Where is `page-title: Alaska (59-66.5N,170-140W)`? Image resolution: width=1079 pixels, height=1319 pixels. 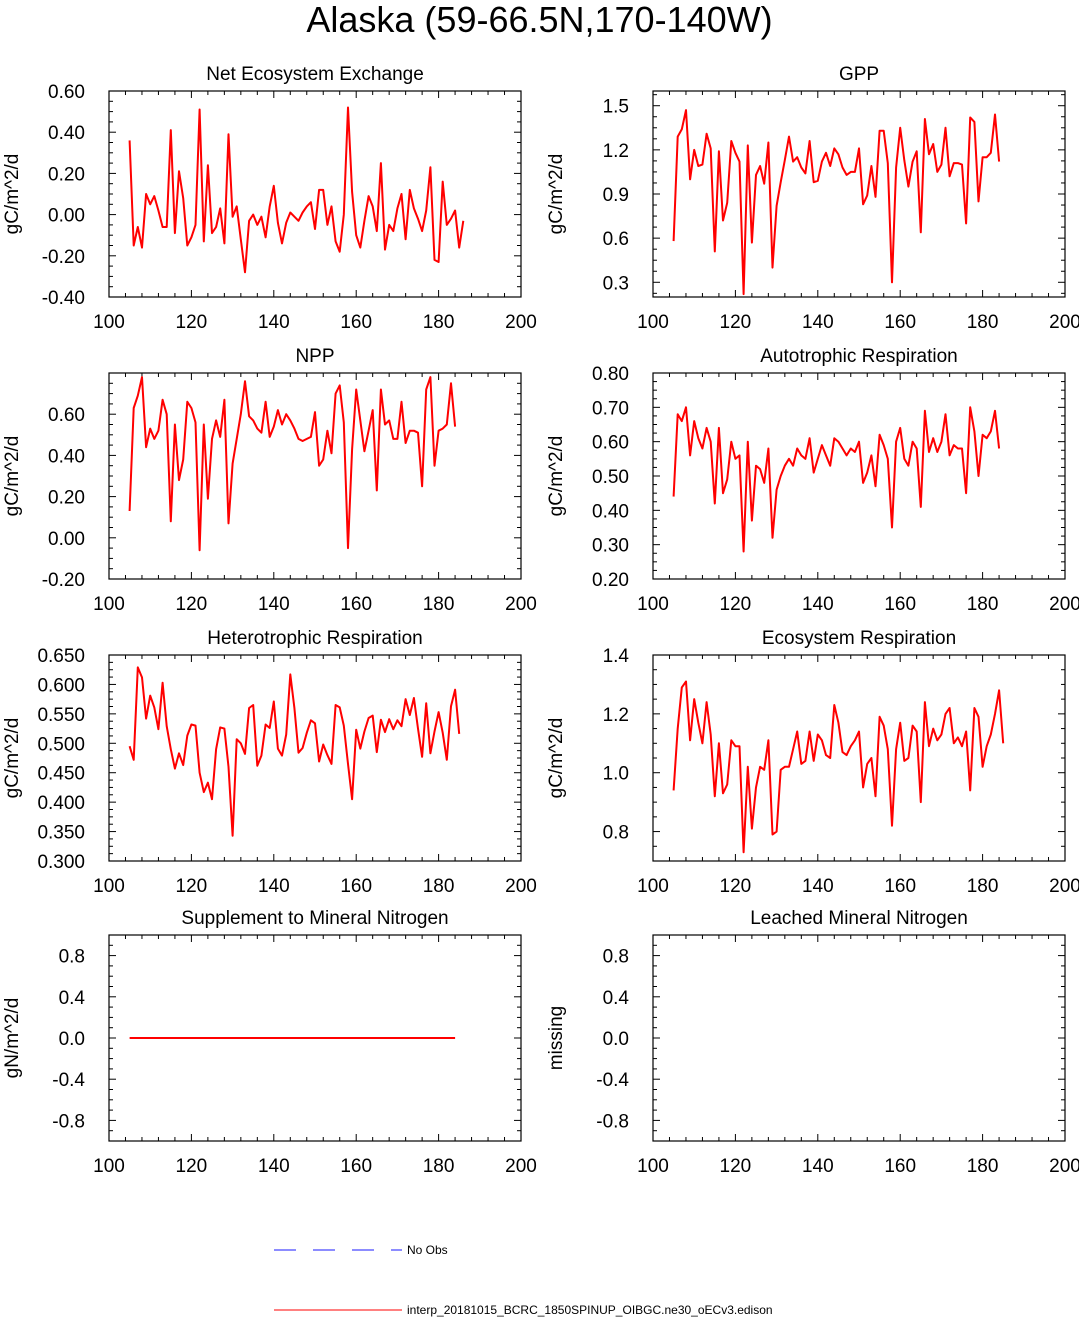
page-title: Alaska (59-66.5N,170-140W) is located at coordinates (539, 20).